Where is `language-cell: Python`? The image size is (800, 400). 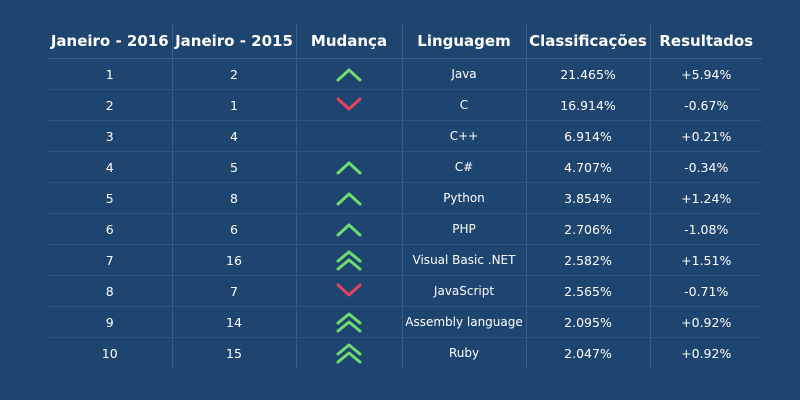
language-cell: Python is located at coordinates (463, 198).